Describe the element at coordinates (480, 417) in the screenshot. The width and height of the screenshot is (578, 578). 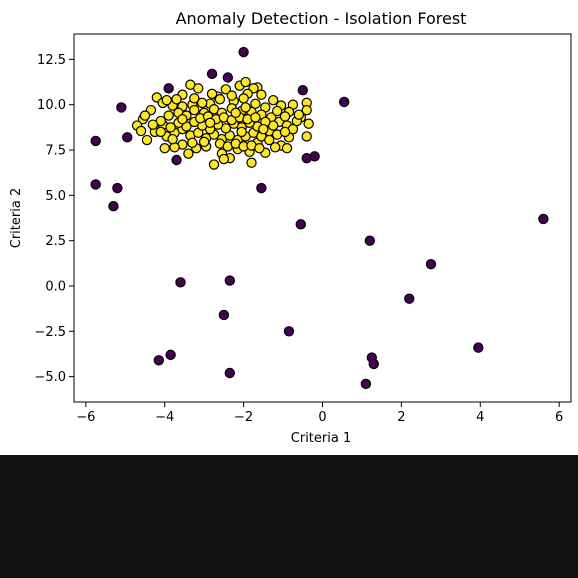
I see `x-tick-label: 4` at that location.